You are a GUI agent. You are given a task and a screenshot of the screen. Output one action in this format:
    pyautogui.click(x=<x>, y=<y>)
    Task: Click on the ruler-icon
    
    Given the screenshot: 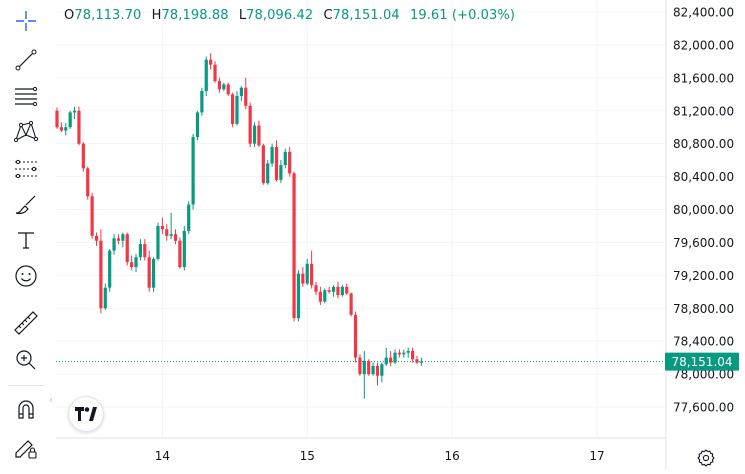 What is the action you would take?
    pyautogui.click(x=26, y=323)
    